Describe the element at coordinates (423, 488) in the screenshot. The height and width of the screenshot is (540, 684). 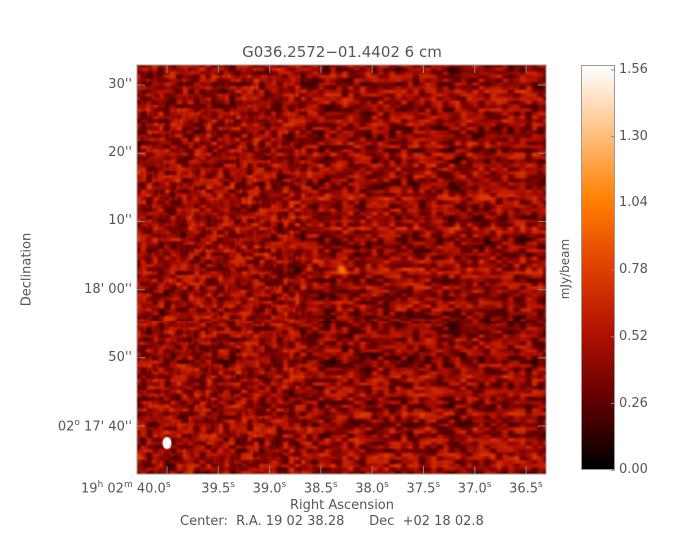
I see `x-tick-label: 37.5s` at that location.